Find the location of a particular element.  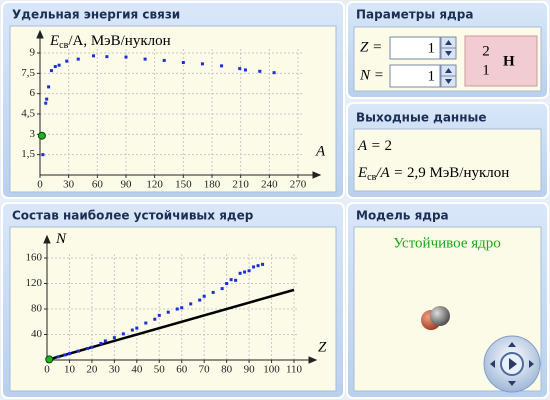

a-label: A = is located at coordinates (369, 146).